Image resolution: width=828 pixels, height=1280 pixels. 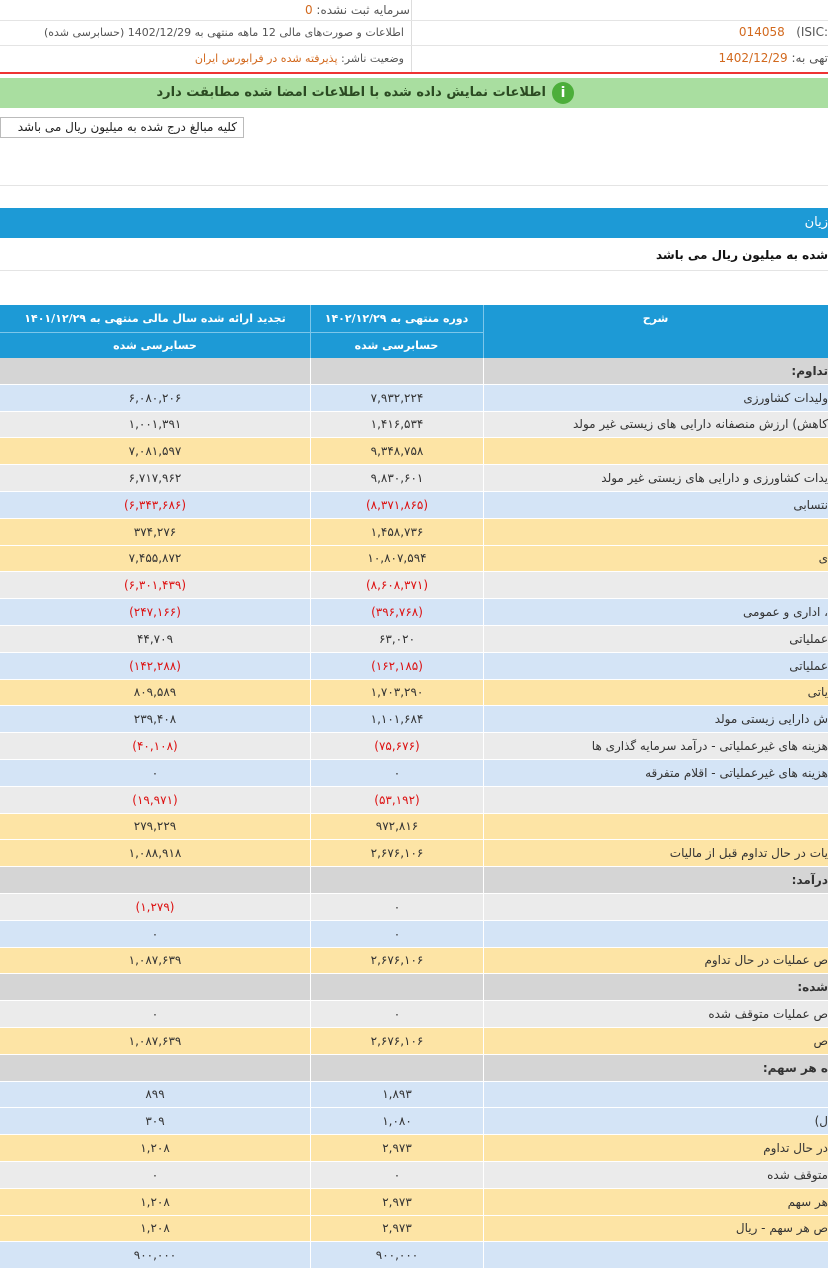 What do you see at coordinates (808, 638) in the screenshot?
I see `row-label: عملیاتی` at bounding box center [808, 638].